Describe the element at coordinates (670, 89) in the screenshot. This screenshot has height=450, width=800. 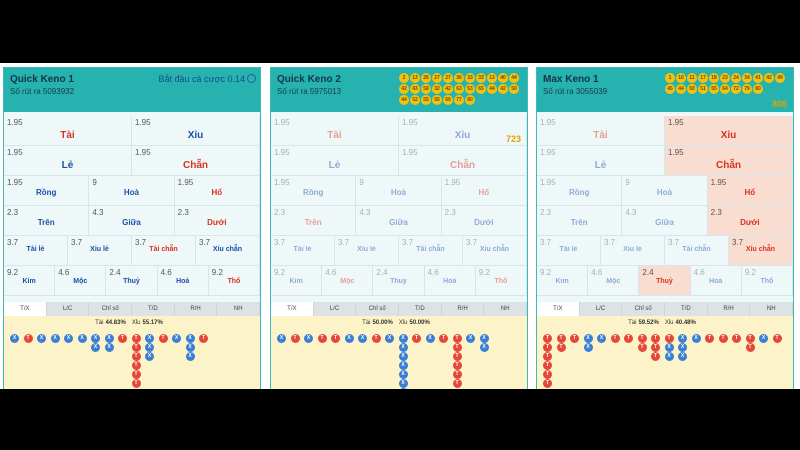
I see `drawn-ball: 45` at that location.